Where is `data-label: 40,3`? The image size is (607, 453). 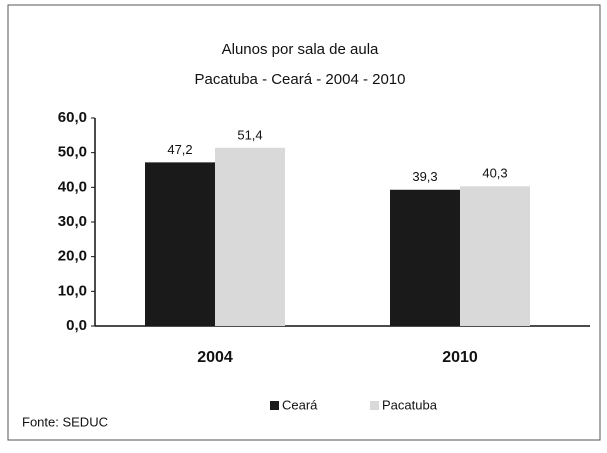 data-label: 40,3 is located at coordinates (494, 173).